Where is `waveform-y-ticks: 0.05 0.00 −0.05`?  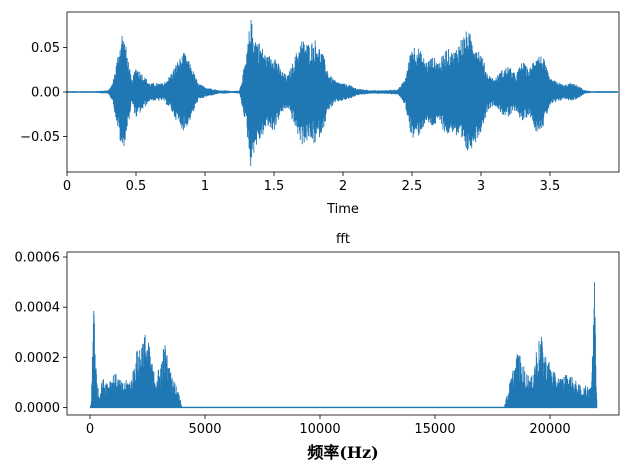
waveform-y-ticks: 0.05 0.00 −0.05 is located at coordinates (43, 93).